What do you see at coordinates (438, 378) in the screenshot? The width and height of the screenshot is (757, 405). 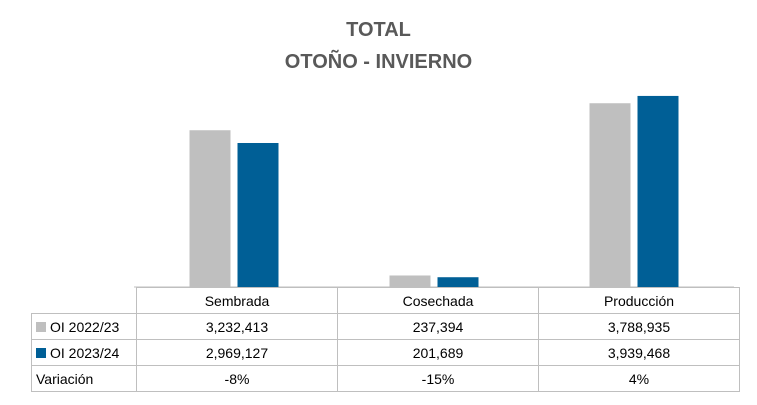 I see `table-cell: -15%` at bounding box center [438, 378].